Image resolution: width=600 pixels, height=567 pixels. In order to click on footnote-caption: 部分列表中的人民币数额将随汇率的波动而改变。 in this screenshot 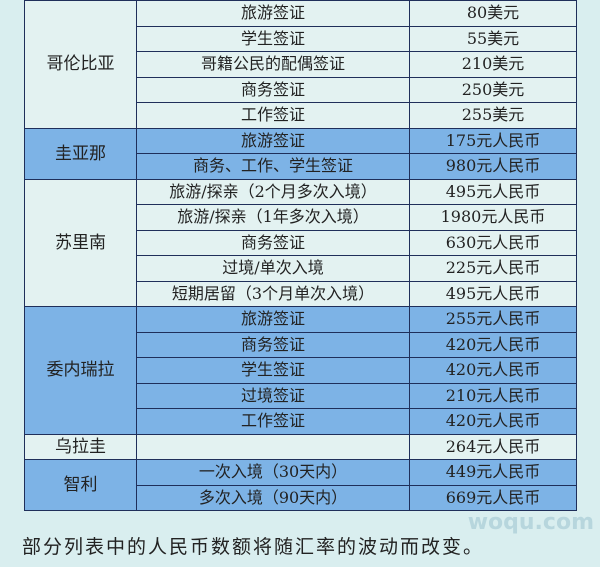, I will do `click(253, 547)`.